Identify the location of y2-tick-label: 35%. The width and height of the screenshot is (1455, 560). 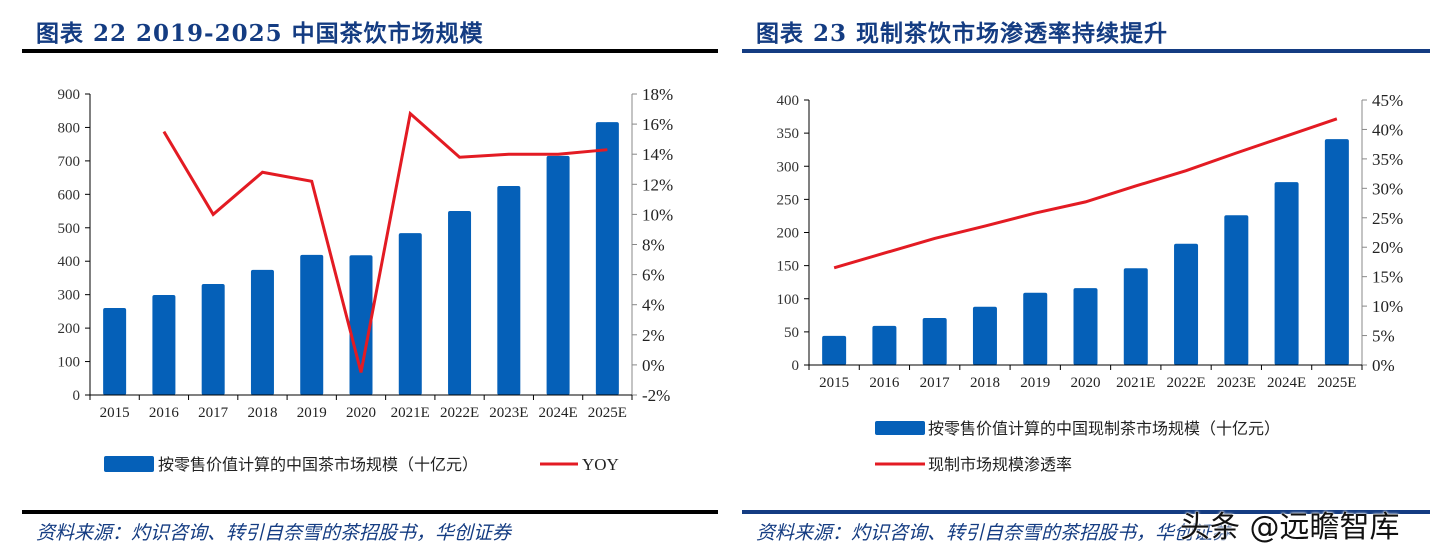
(1387, 159).